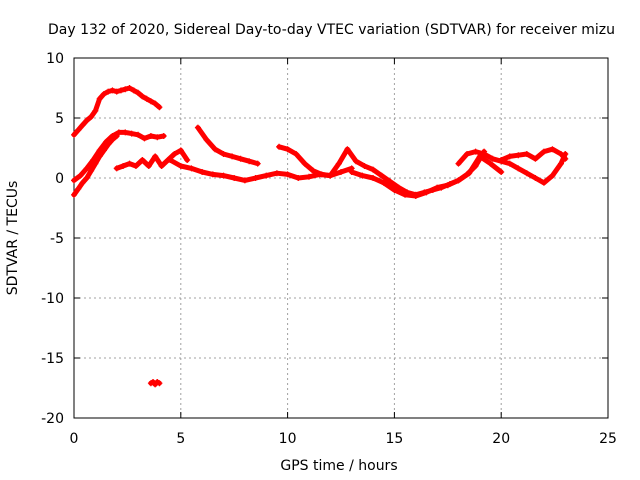 This screenshot has height=480, width=640. Describe the element at coordinates (155, 383) in the screenshot. I see `series-isolated` at that location.